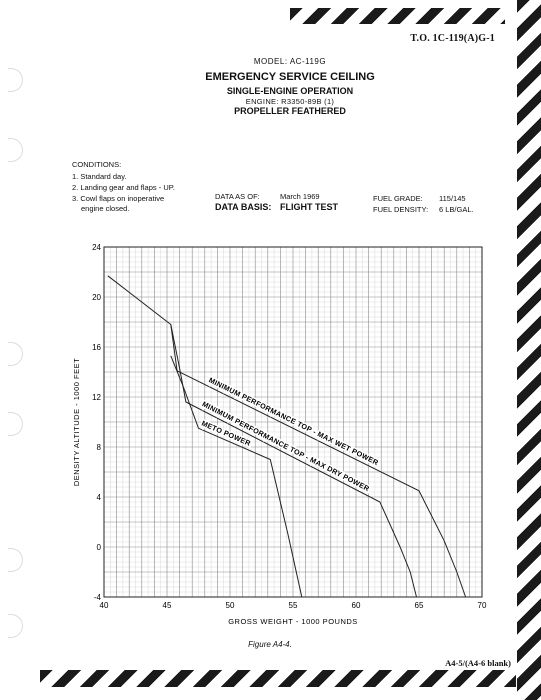  Describe the element at coordinates (76, 422) in the screenshot. I see `y-axis-label: DENSITY ALTITUDE - 1000 FEET` at that location.